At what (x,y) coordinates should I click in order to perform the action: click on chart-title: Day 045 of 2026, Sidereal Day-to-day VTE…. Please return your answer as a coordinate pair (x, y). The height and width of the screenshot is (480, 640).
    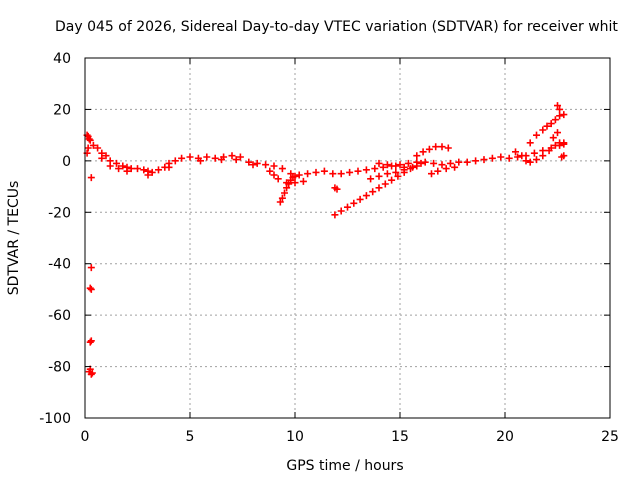
    Looking at the image, I should click on (336, 27).